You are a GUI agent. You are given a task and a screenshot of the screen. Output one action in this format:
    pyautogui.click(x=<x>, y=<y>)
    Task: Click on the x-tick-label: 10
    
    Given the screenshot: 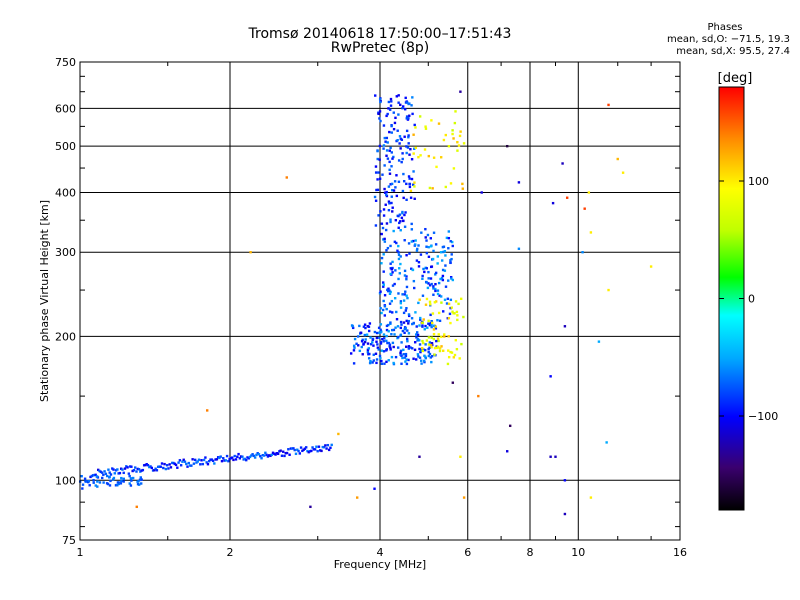 What is the action you would take?
    pyautogui.click(x=578, y=552)
    